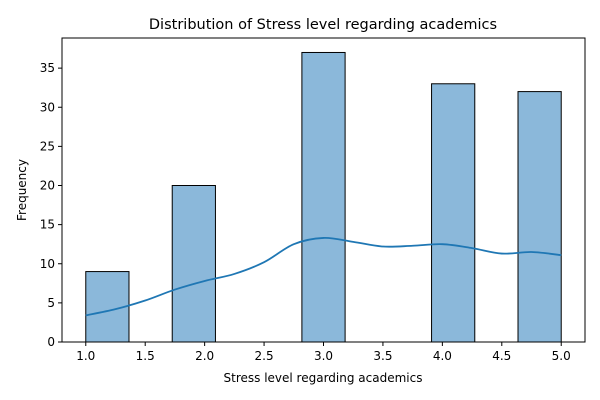 Image resolution: width=600 pixels, height=400 pixels. I want to click on x-tick-label: 2.0, so click(204, 356).